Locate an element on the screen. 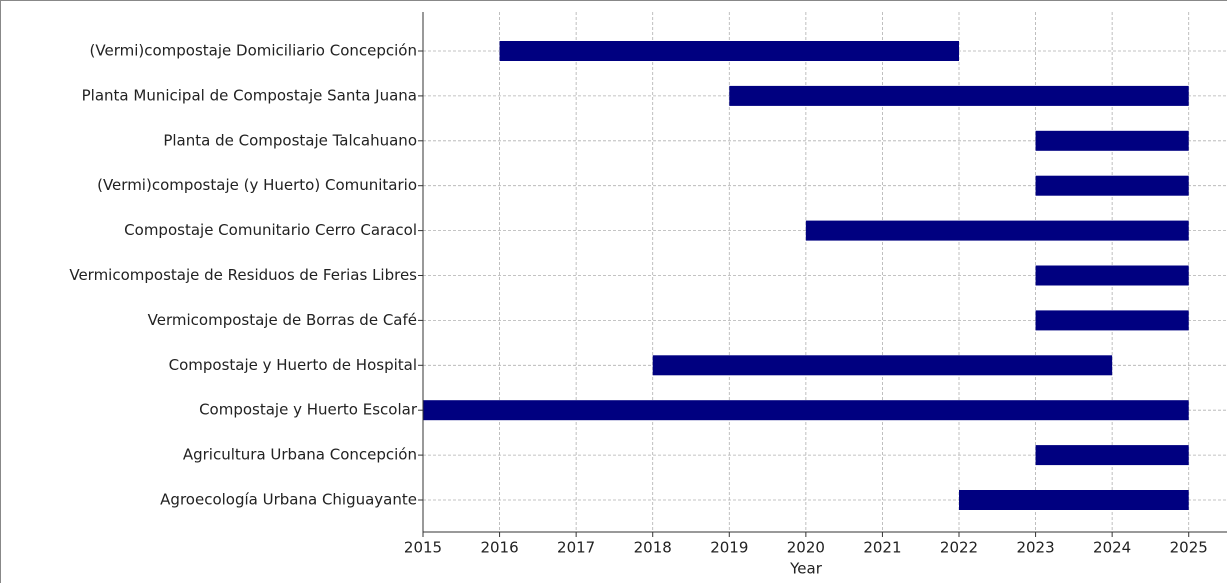 This screenshot has width=1227, height=583. x-tick-label: 2018 is located at coordinates (653, 548).